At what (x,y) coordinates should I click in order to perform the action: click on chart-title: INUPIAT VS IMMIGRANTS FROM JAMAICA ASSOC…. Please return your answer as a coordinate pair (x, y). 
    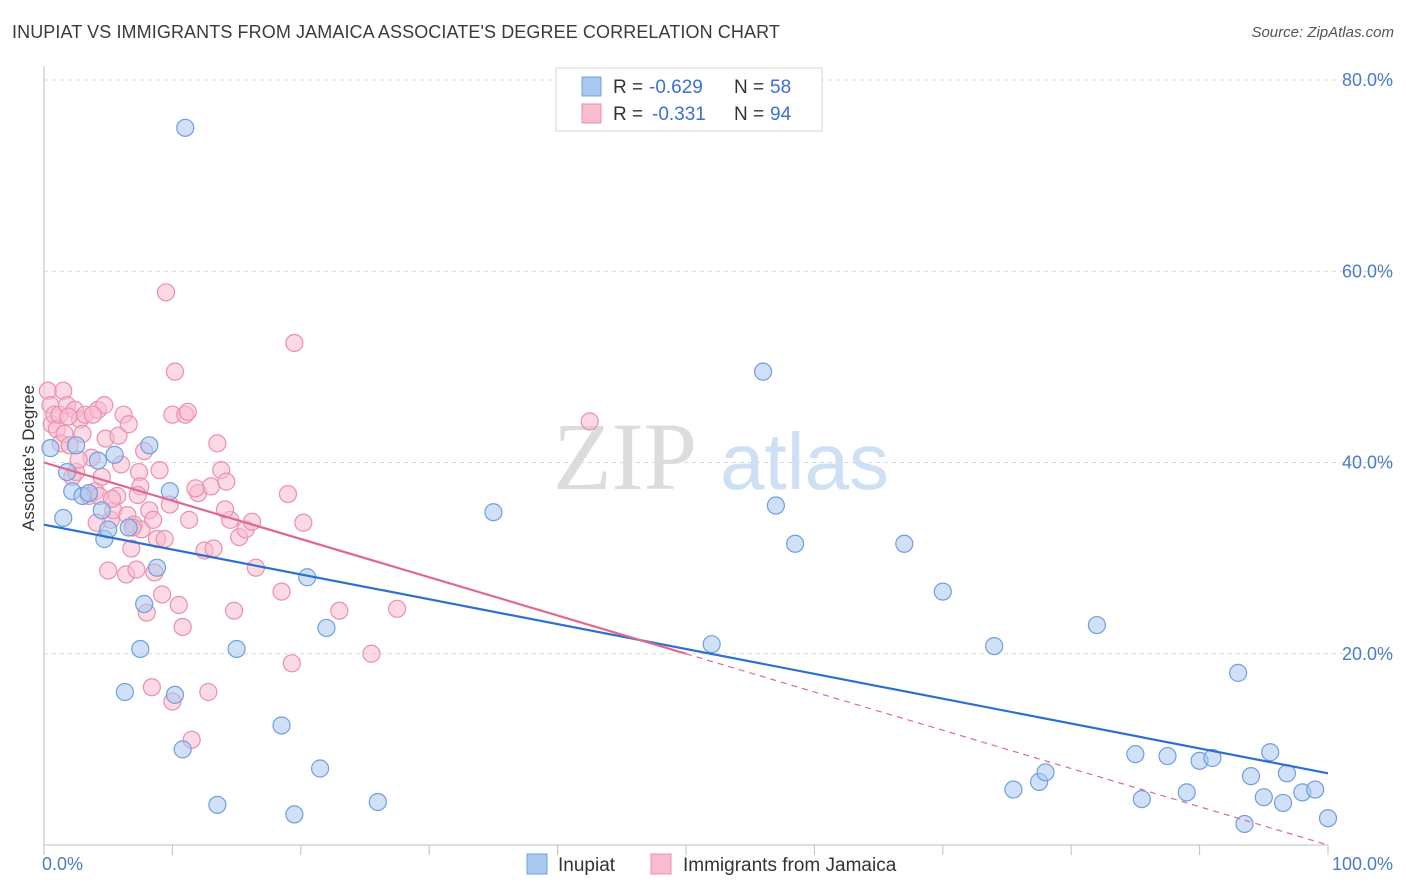
    Looking at the image, I should click on (396, 32).